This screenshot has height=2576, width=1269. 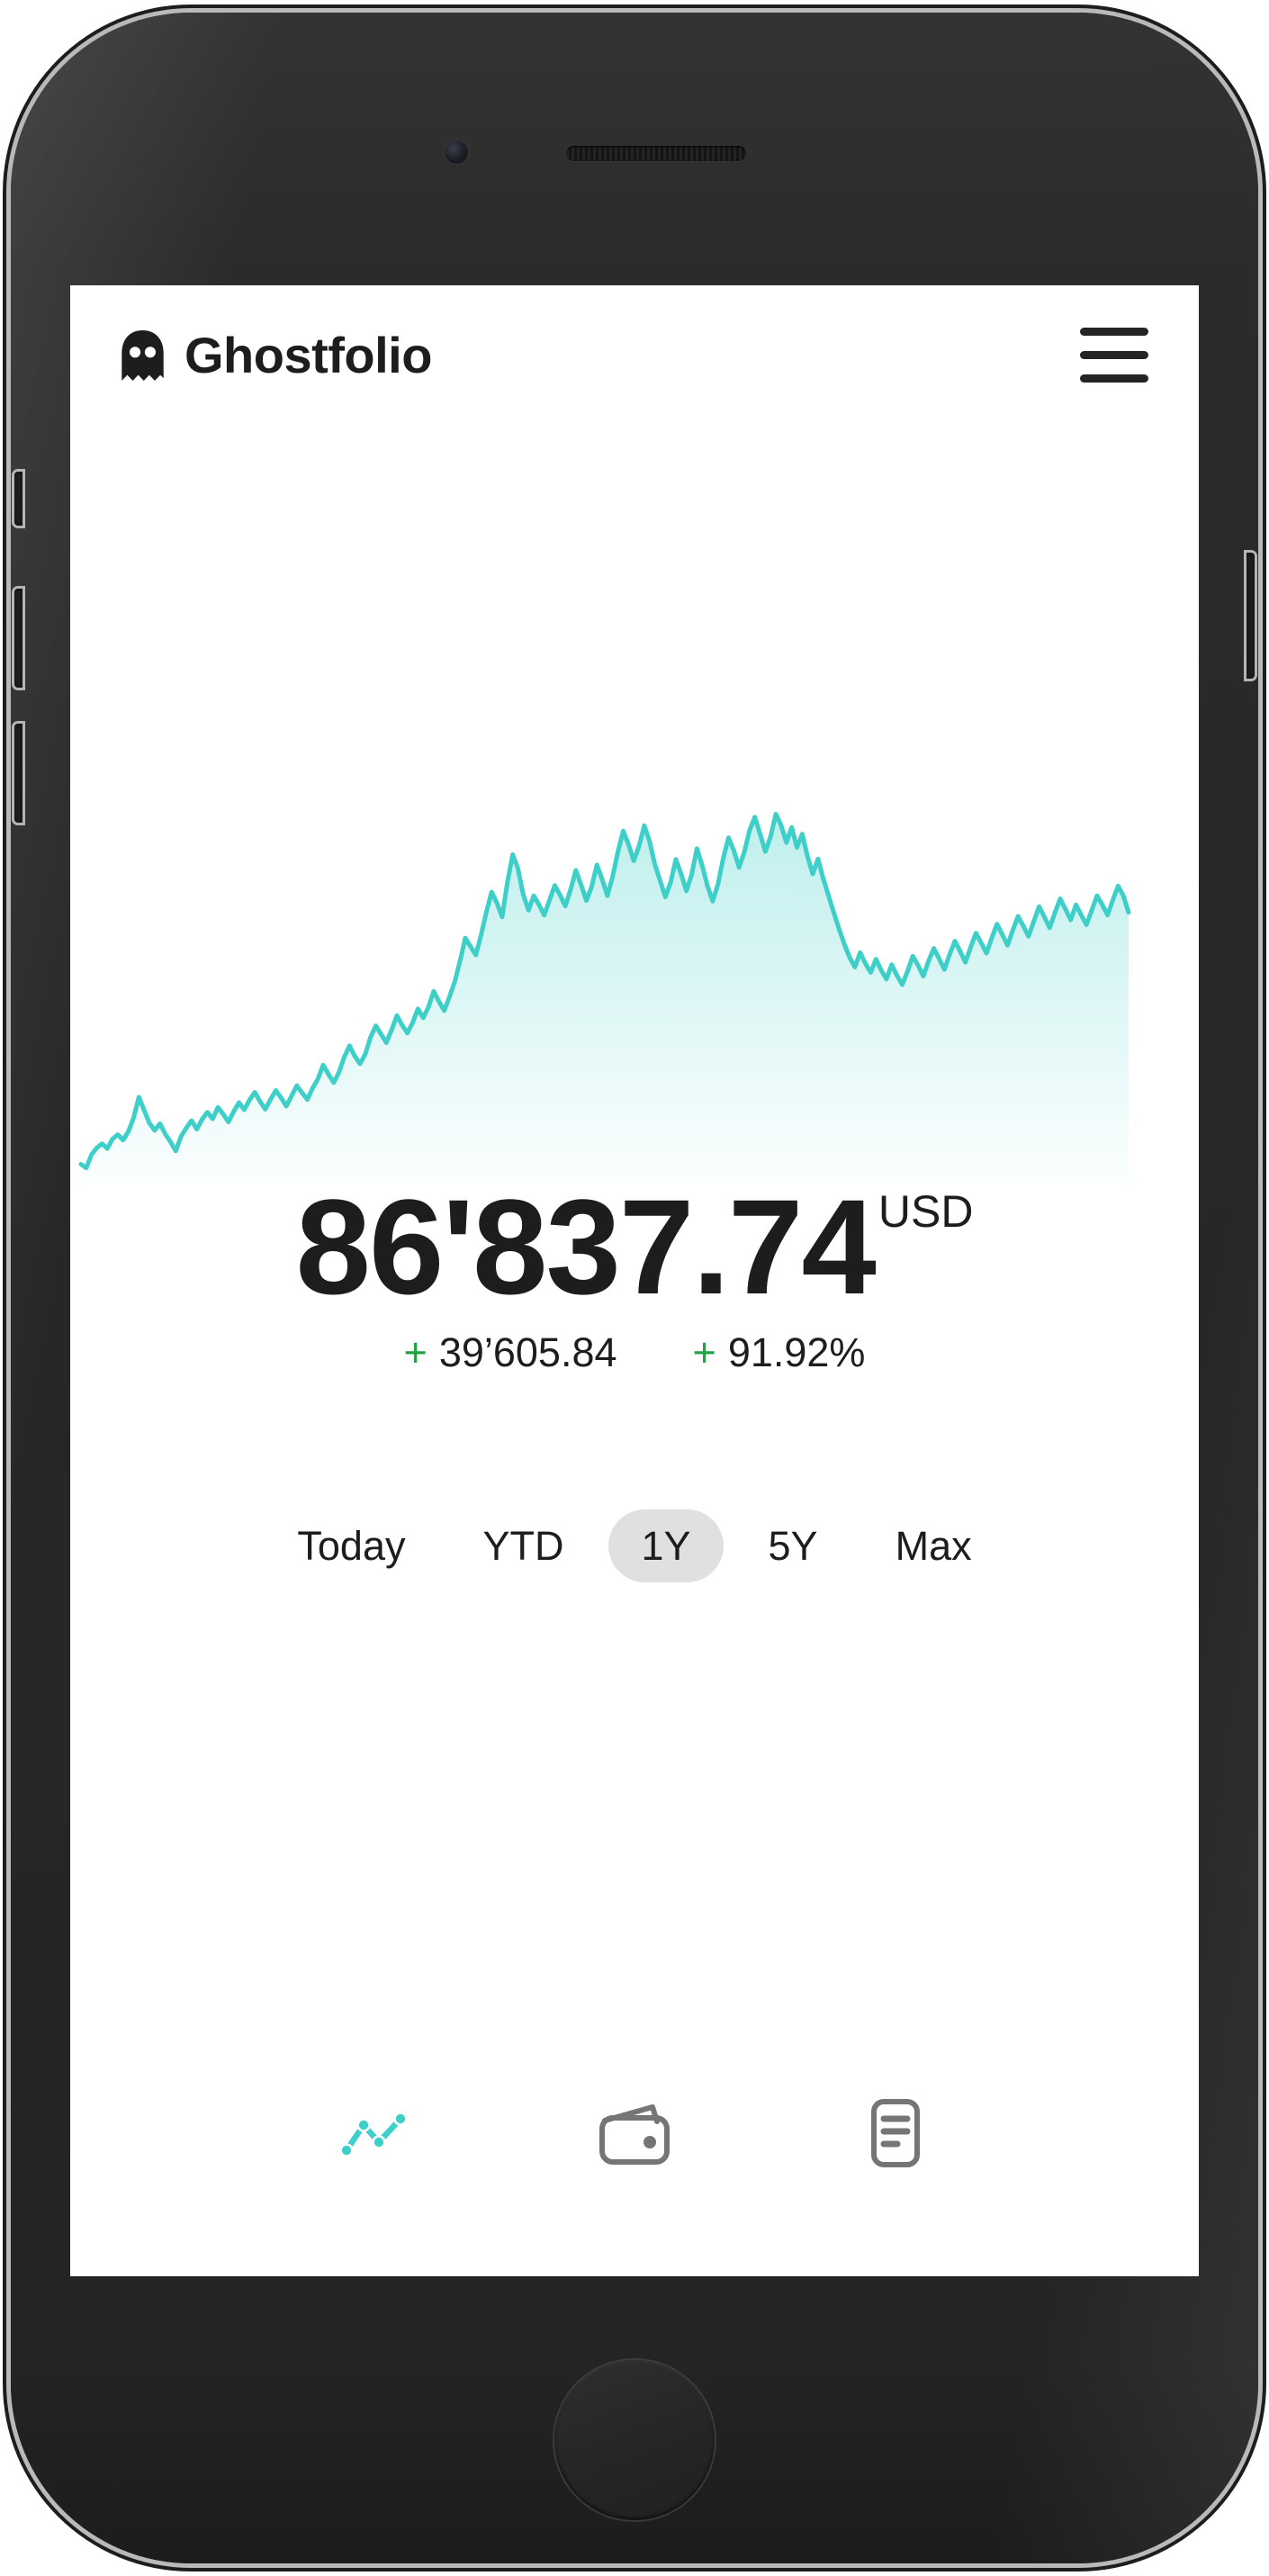 What do you see at coordinates (796, 1352) in the screenshot?
I see `relative-change-value: 91.92%` at bounding box center [796, 1352].